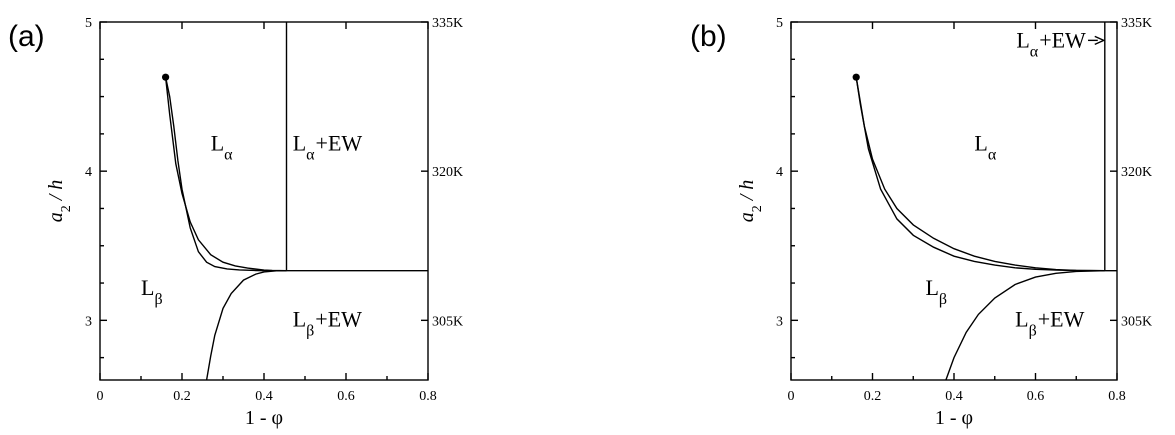 Image resolution: width=1175 pixels, height=435 pixels. What do you see at coordinates (708, 36) in the screenshot?
I see `panel-label: (b)` at bounding box center [708, 36].